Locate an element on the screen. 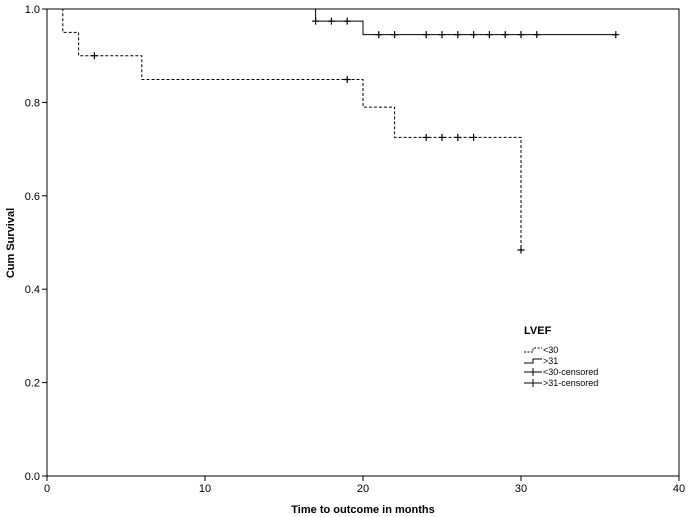 The width and height of the screenshot is (688, 517). legend-item: <30 is located at coordinates (541, 350).